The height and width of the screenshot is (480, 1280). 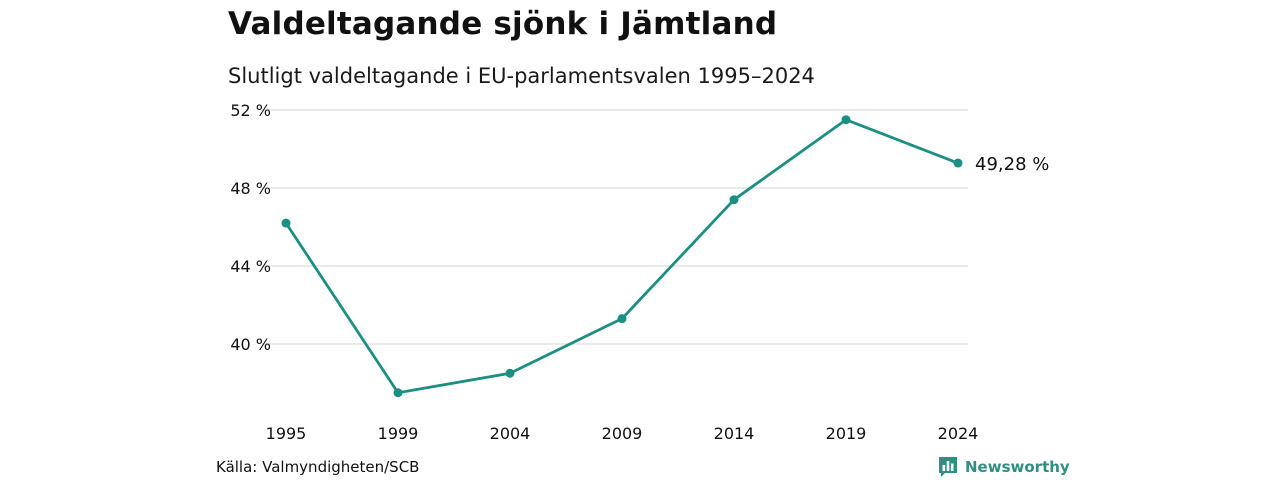 What do you see at coordinates (503, 24) in the screenshot?
I see `chart-title: Valdeltagande sjönk i Jämtland` at bounding box center [503, 24].